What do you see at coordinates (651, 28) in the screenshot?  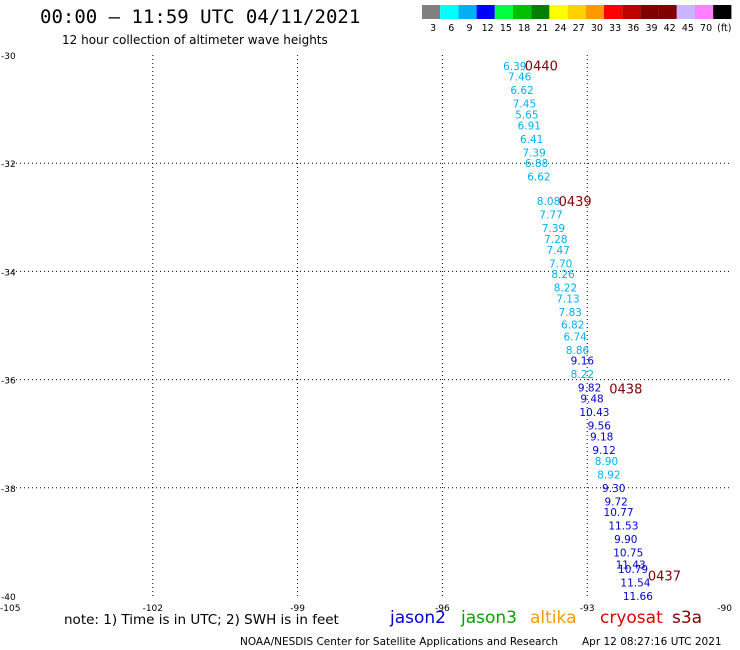 I see `legend-label: 39` at bounding box center [651, 28].